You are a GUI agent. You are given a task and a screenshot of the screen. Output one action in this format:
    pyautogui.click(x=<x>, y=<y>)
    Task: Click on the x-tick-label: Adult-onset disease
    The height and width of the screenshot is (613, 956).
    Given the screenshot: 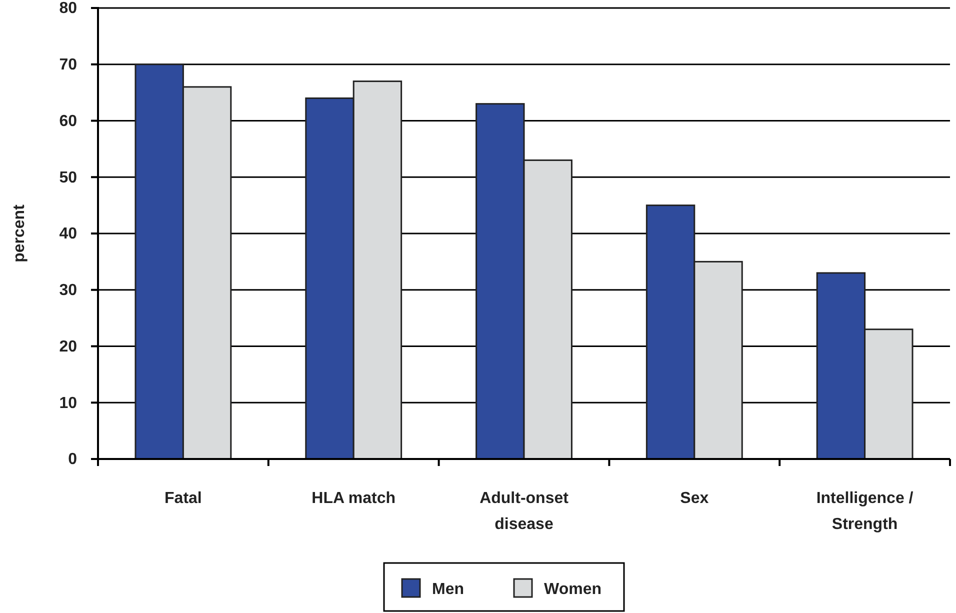 What is the action you would take?
    pyautogui.click(x=525, y=511)
    